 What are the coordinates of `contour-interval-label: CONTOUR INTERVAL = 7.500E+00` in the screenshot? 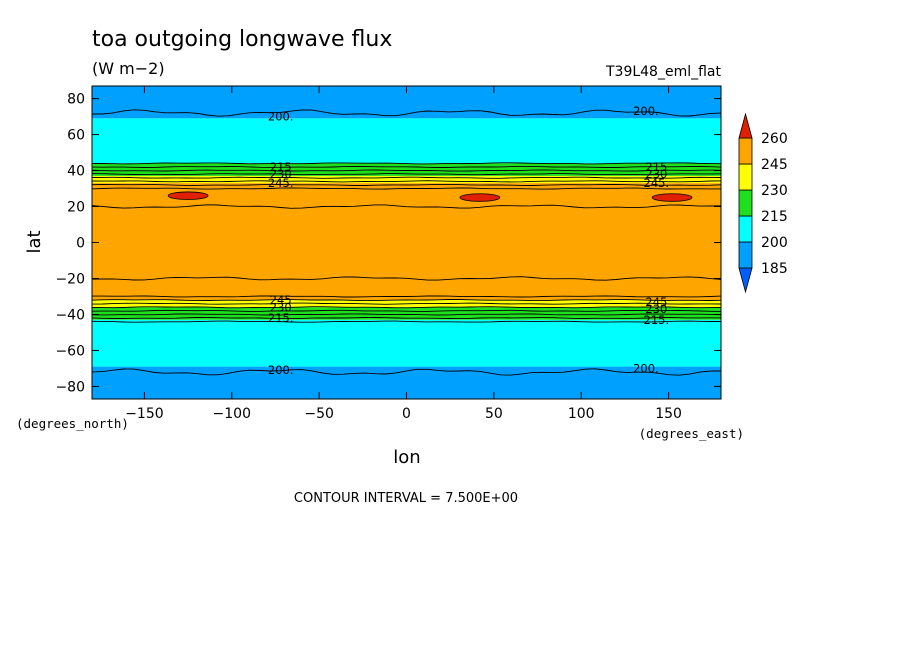 It's located at (406, 498).